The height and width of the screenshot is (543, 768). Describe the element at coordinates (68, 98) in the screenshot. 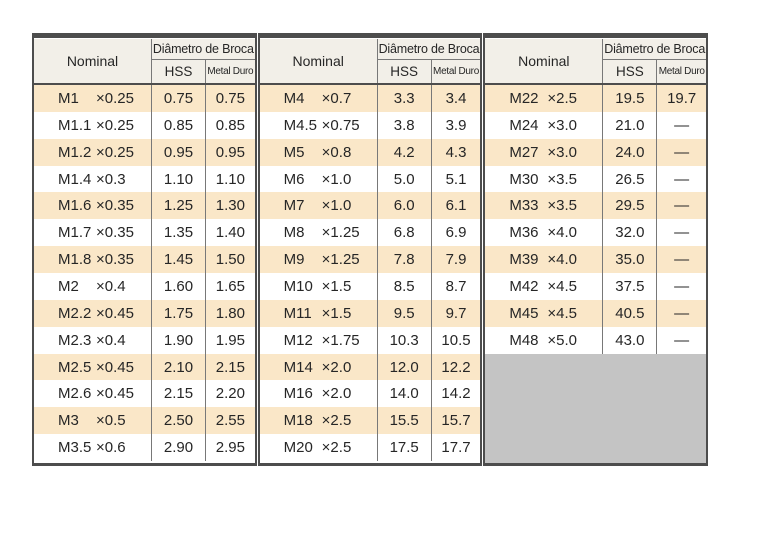

I see `thread-size: M1` at that location.